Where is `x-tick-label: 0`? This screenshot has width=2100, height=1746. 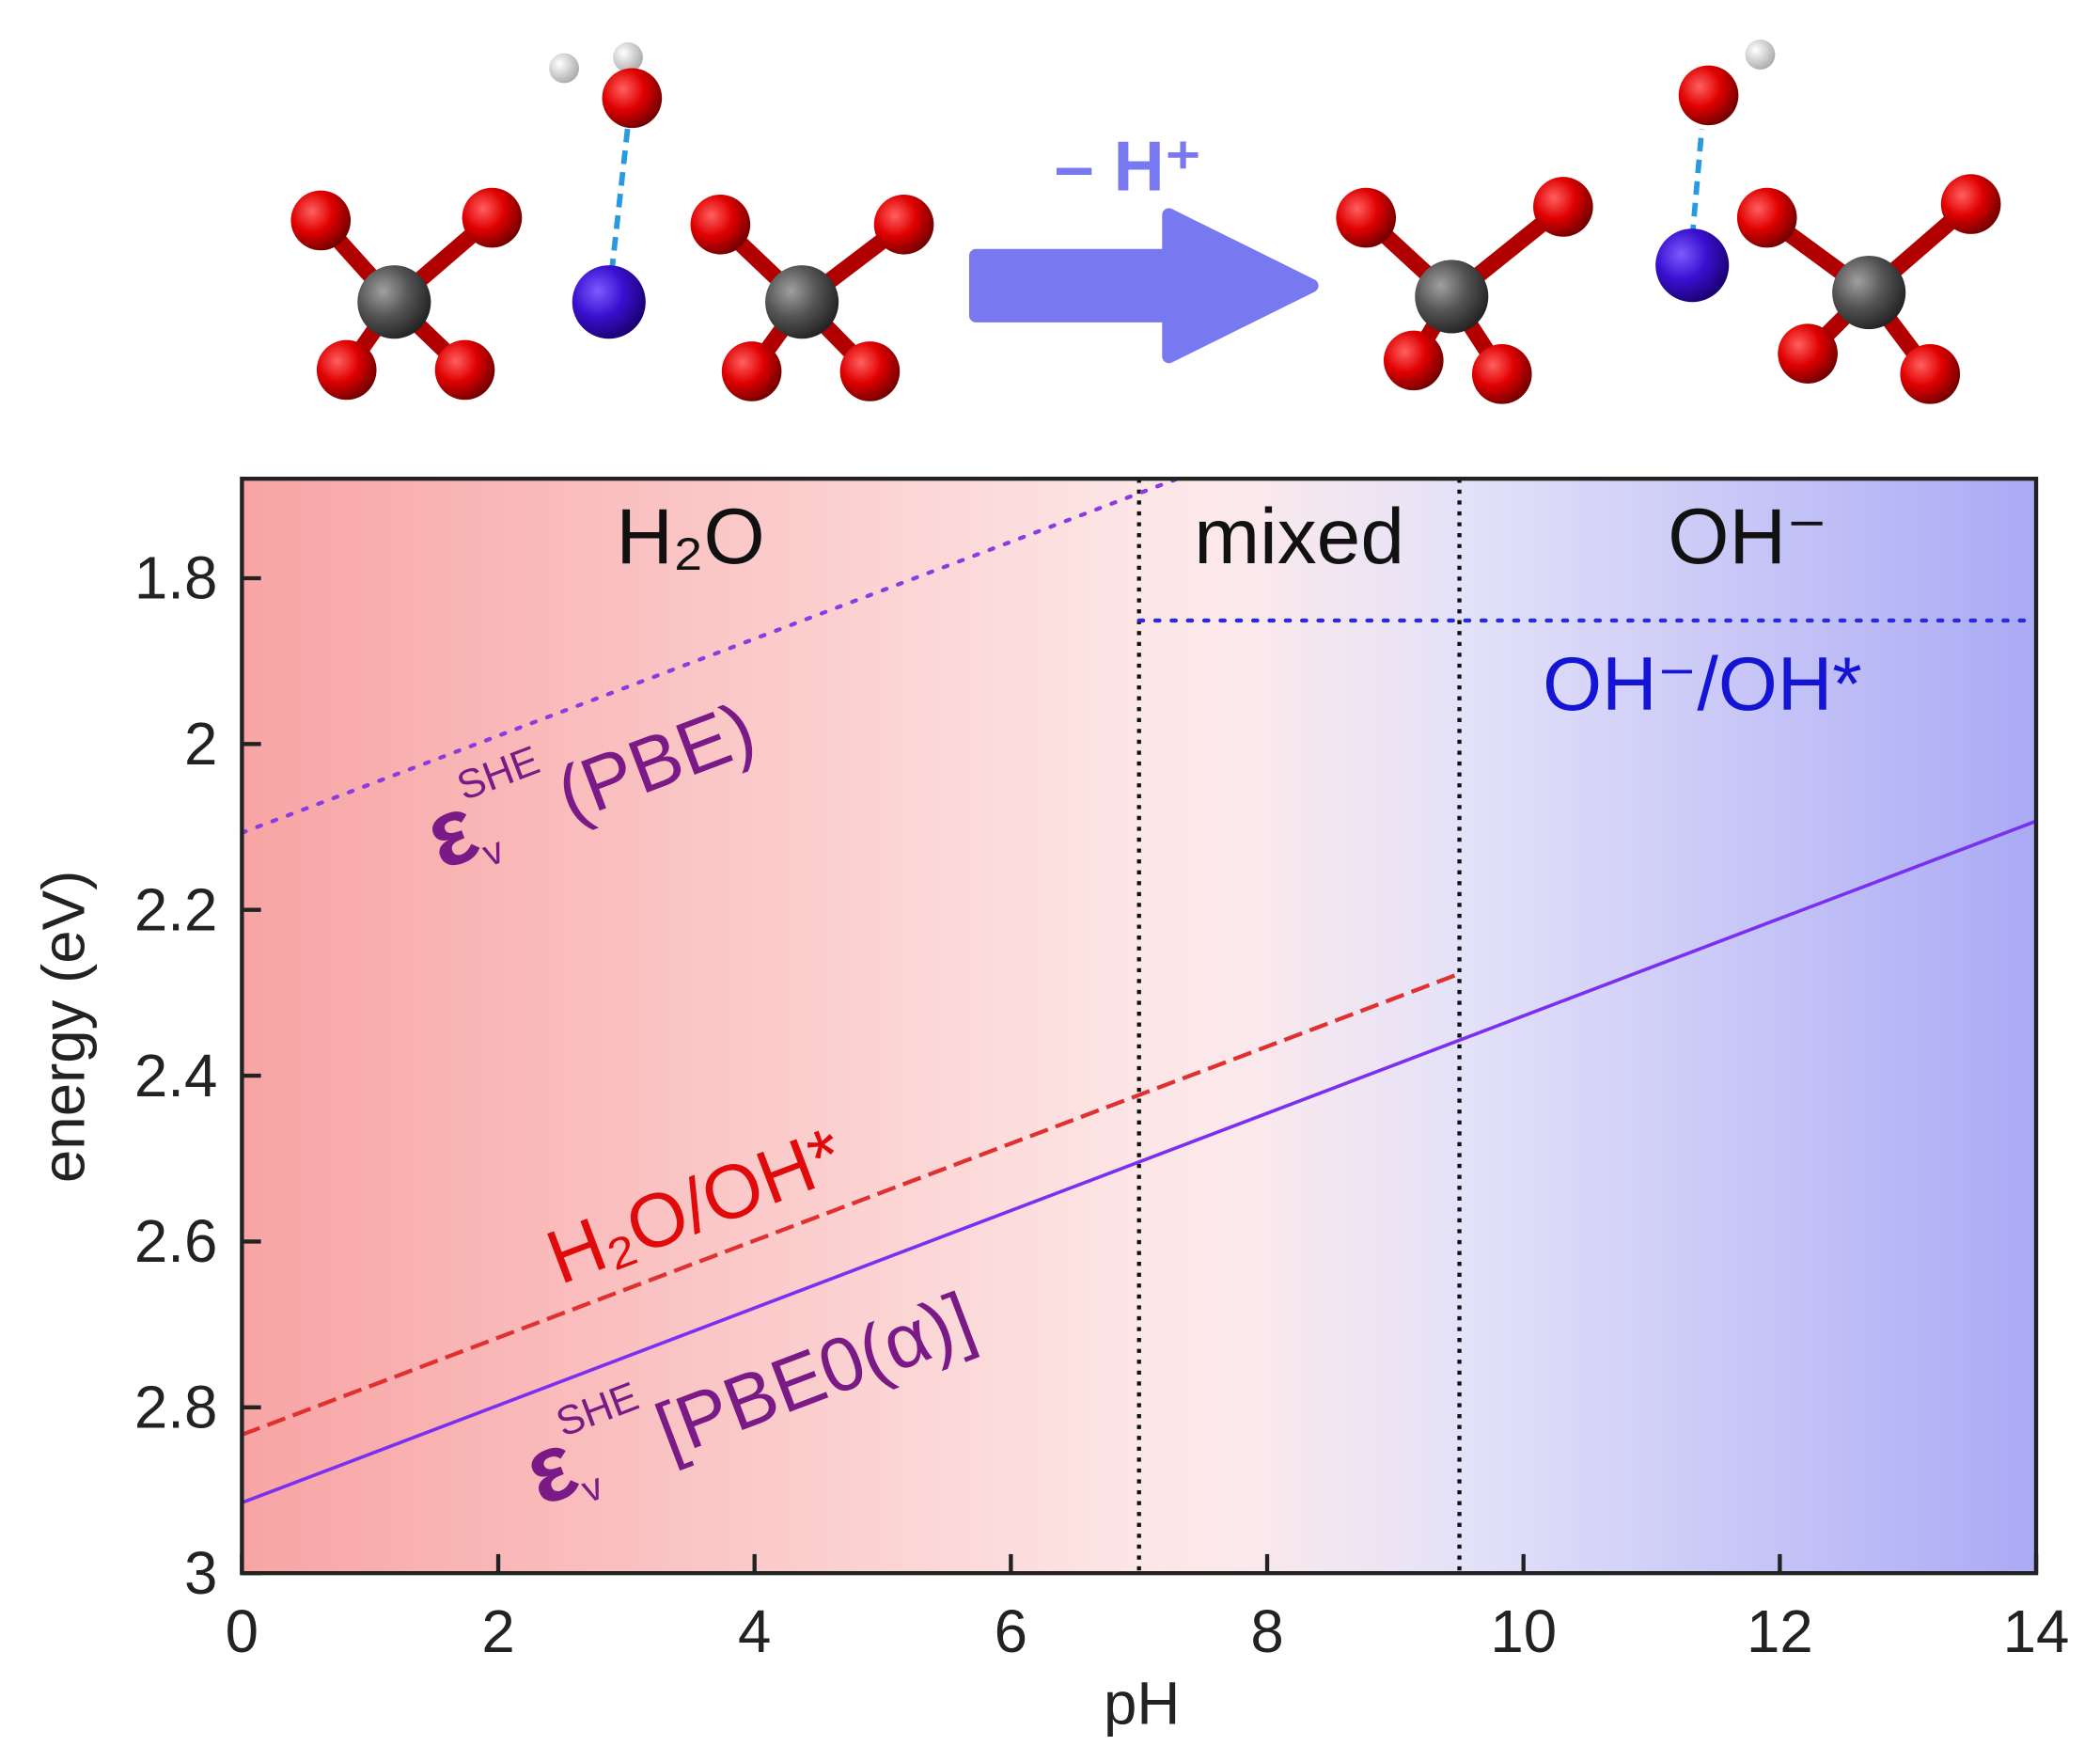
x-tick-label: 0 is located at coordinates (242, 1631).